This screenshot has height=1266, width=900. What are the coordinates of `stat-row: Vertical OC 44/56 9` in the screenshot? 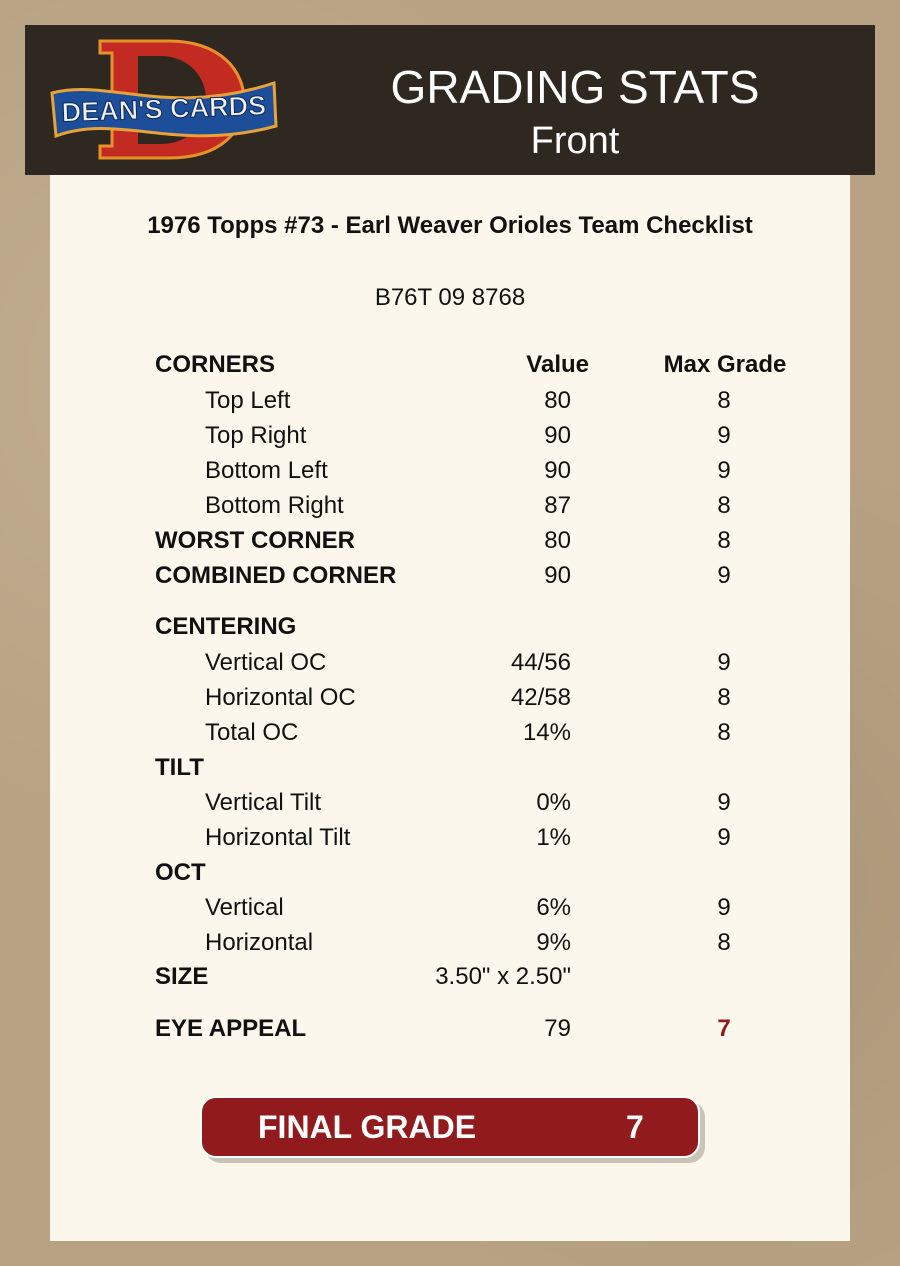 It's located at (450, 663).